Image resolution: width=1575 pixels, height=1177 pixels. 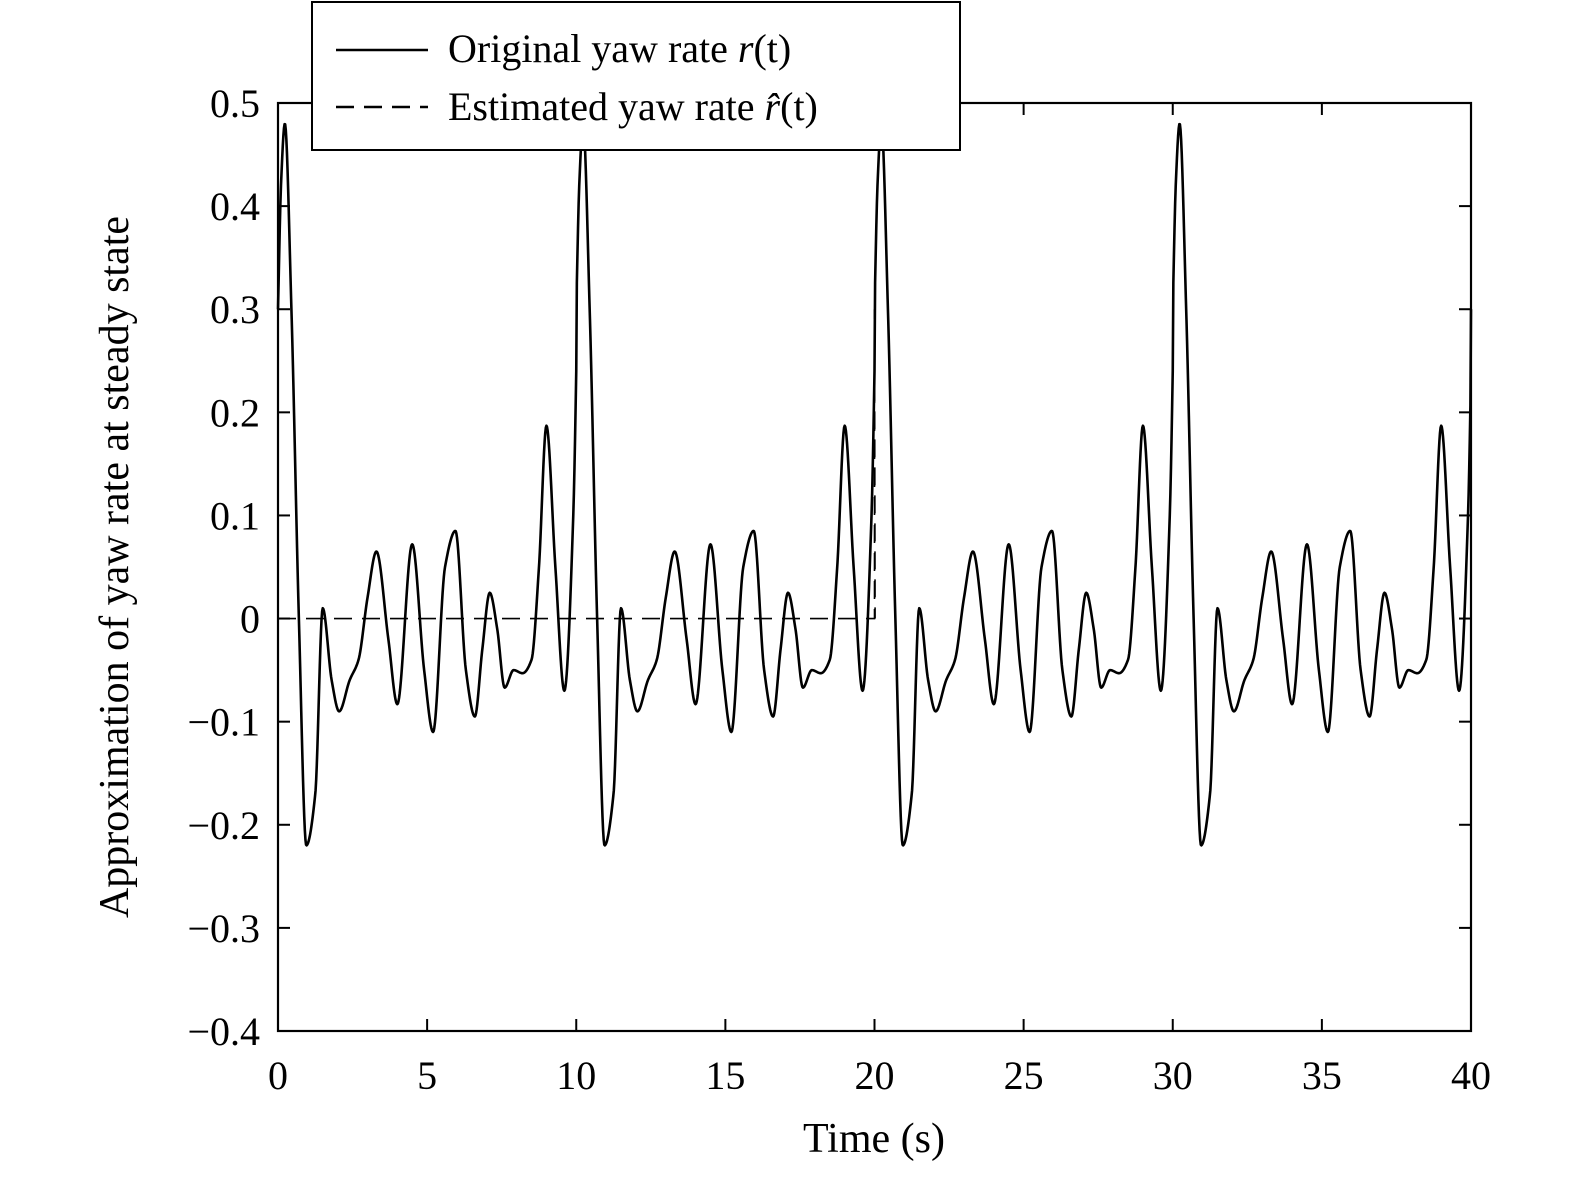 I want to click on x-tick-label: 15, so click(x=725, y=1075).